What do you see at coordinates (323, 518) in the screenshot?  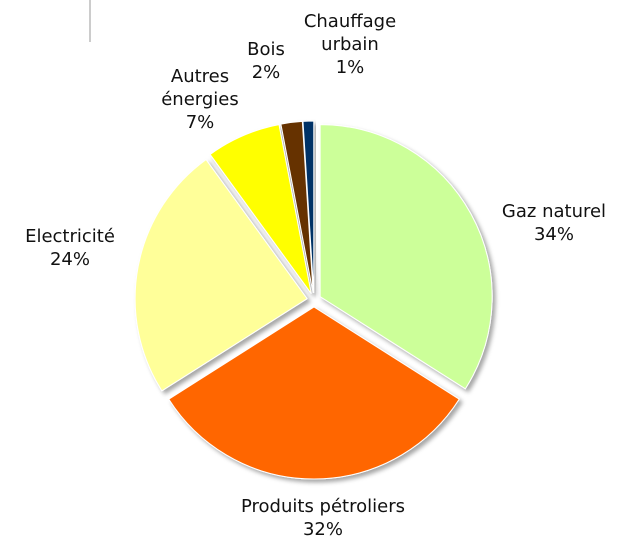 I see `slice-label: Produits pétroliers 32%` at bounding box center [323, 518].